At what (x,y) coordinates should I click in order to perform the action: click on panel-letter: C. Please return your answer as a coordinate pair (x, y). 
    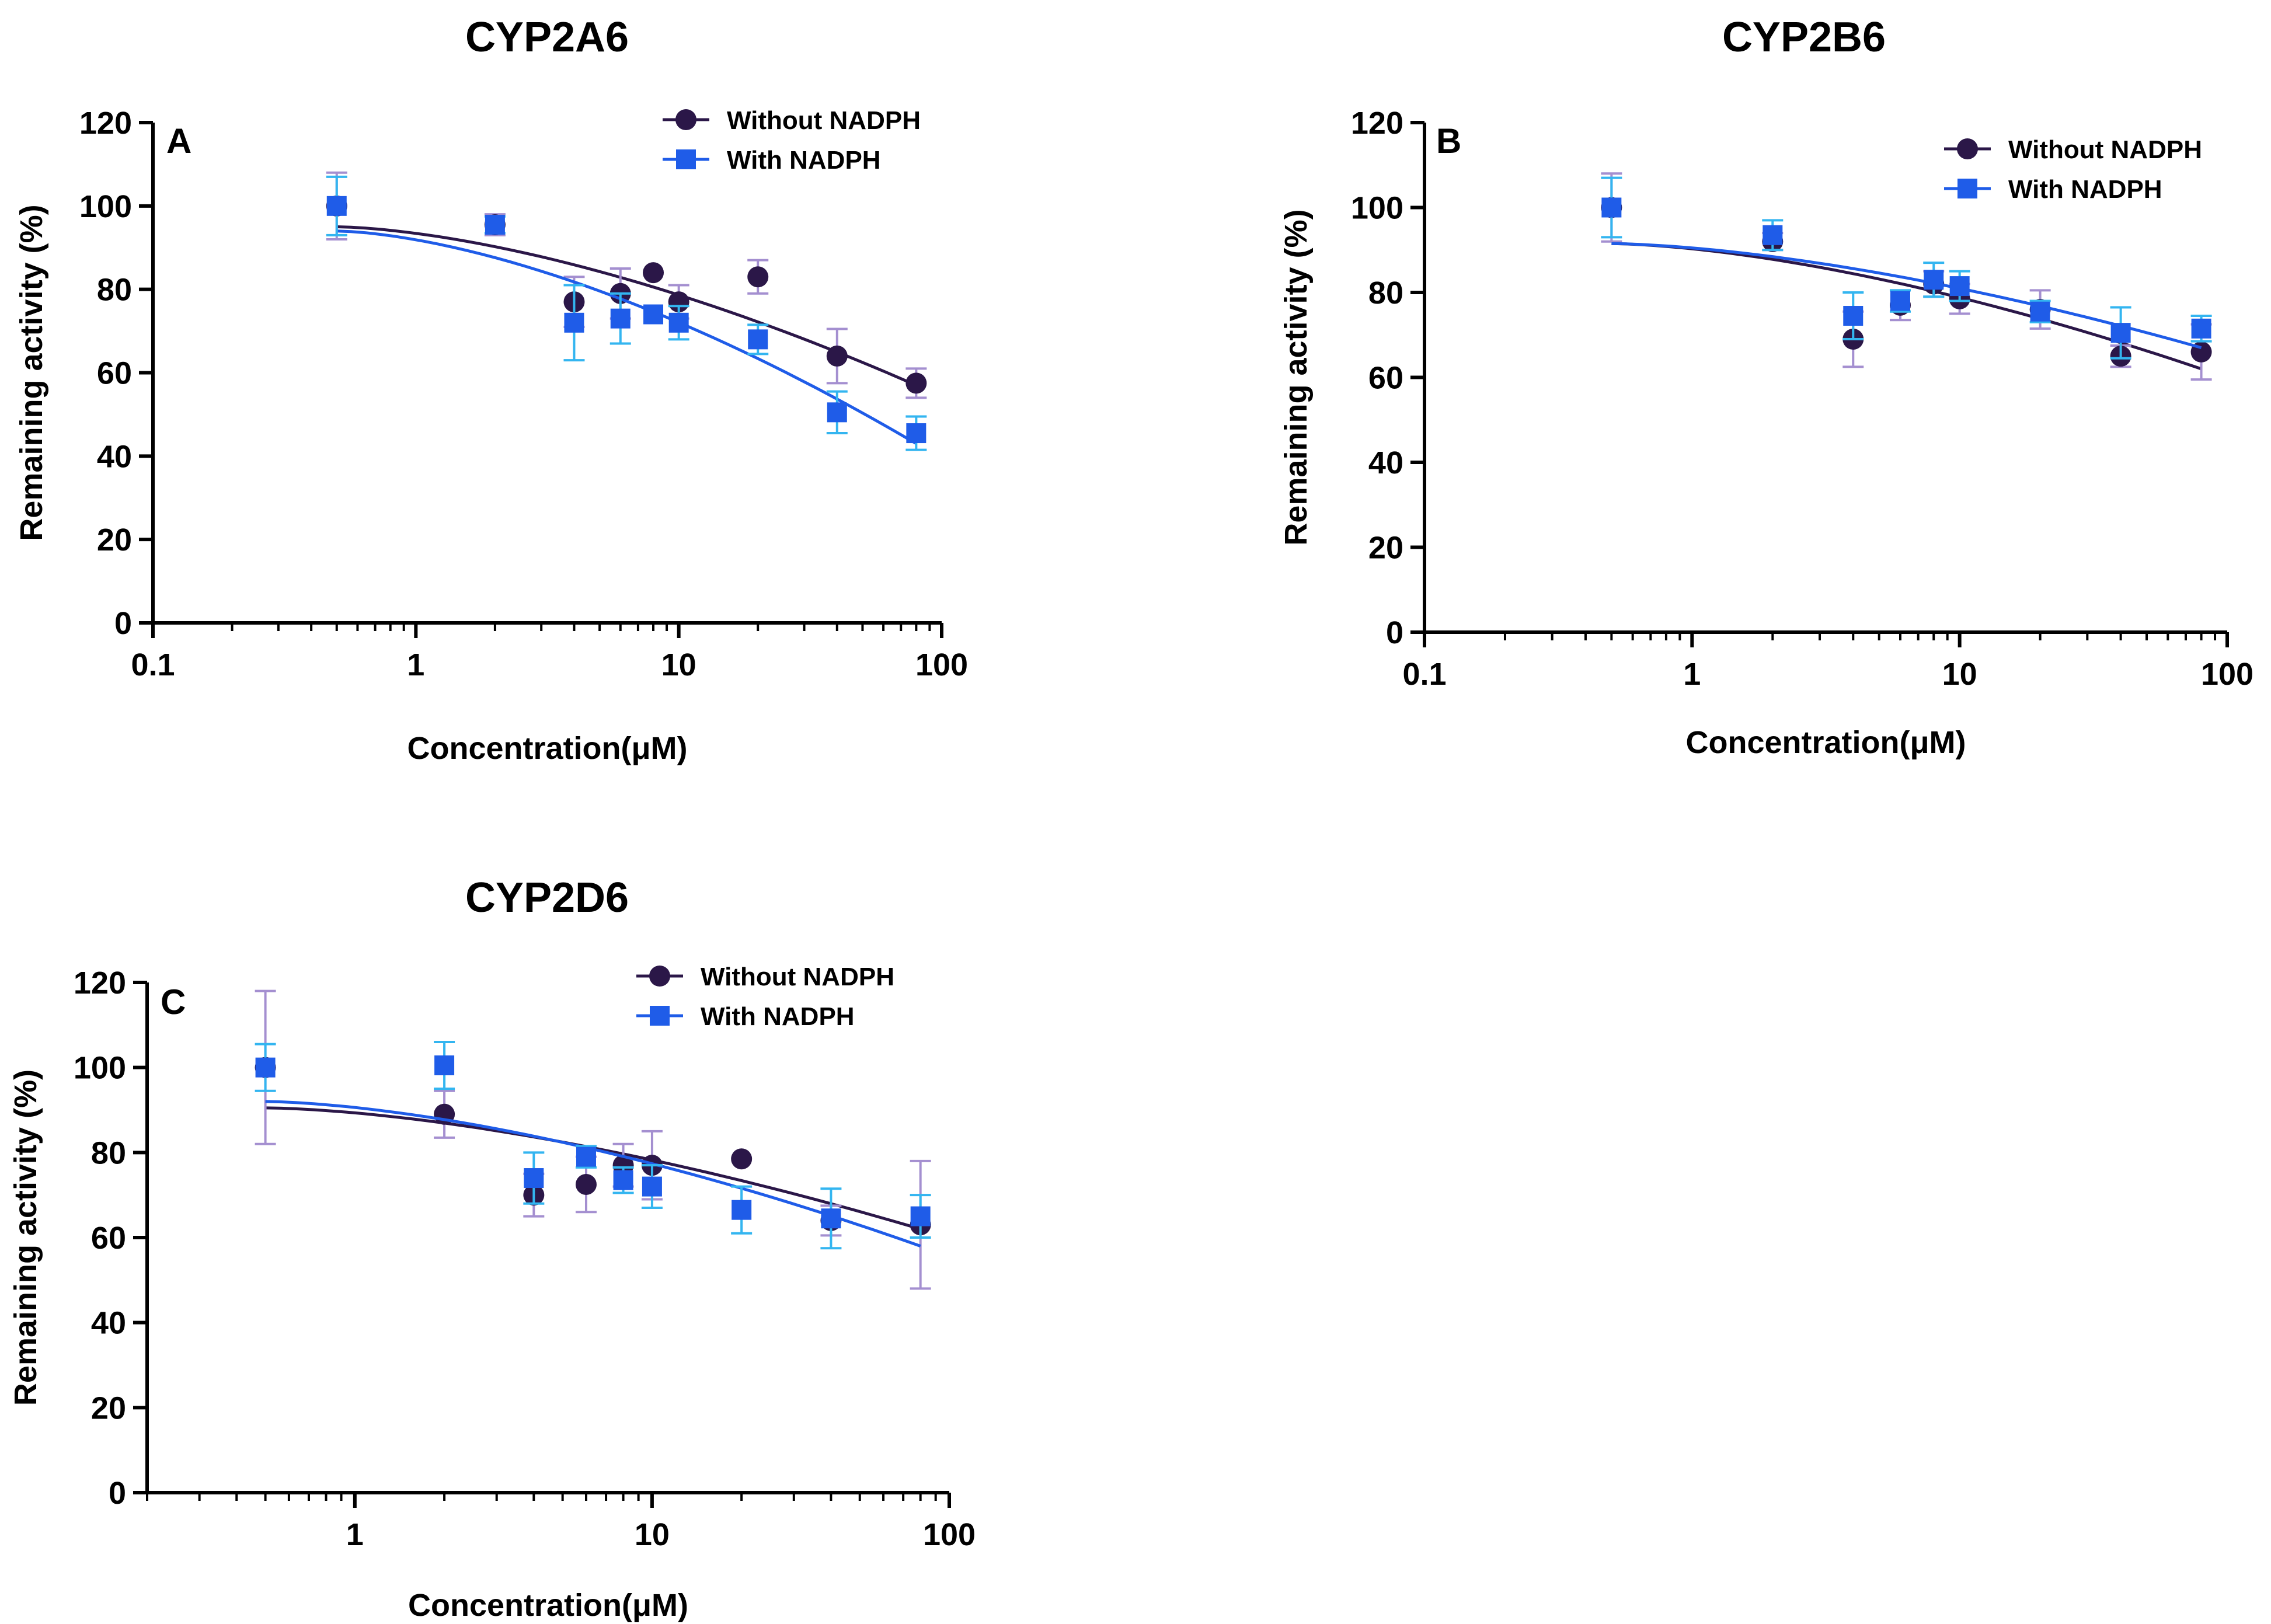
    Looking at the image, I should click on (174, 1002).